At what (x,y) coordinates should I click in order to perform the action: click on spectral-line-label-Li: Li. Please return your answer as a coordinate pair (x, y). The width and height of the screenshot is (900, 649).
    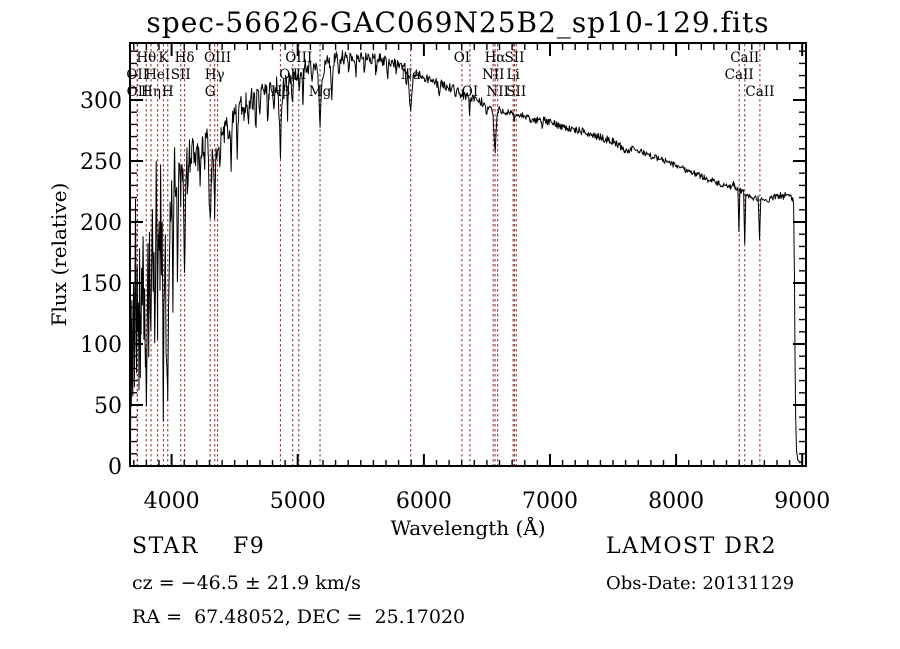
    Looking at the image, I should click on (513, 75).